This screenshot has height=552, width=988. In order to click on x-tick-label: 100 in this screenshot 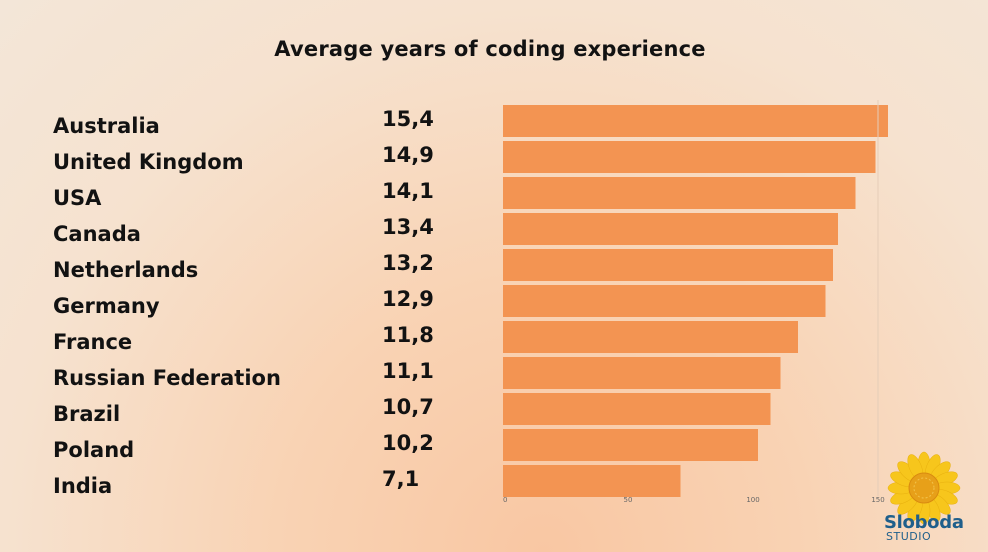, I will do `click(752, 500)`.